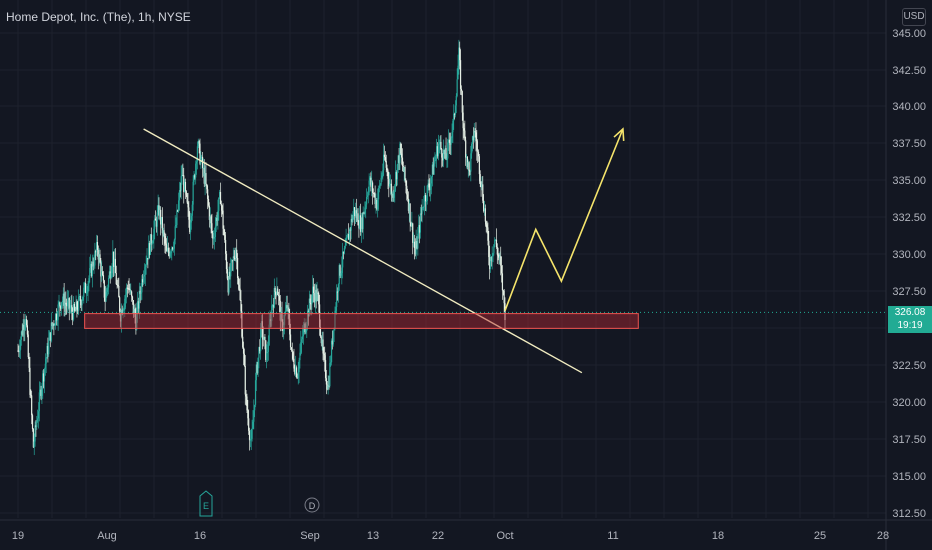 The width and height of the screenshot is (932, 550). What do you see at coordinates (909, 292) in the screenshot?
I see `y-tick-label: 327.50` at bounding box center [909, 292].